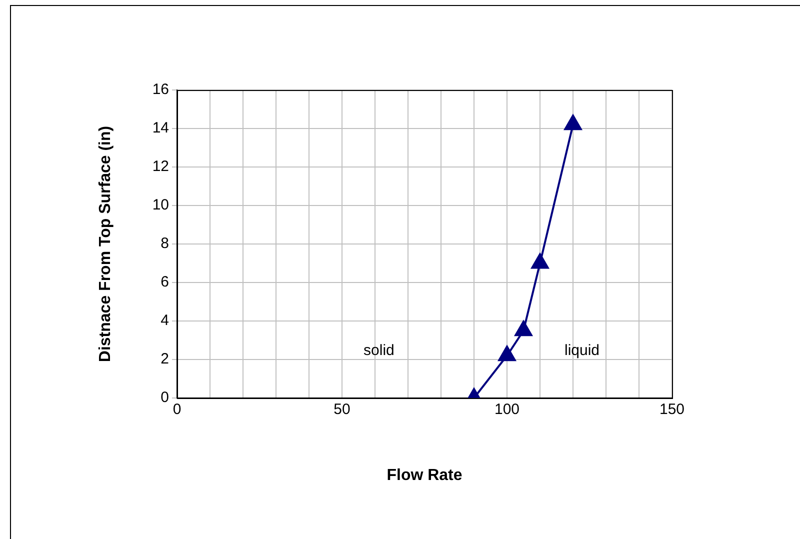  What do you see at coordinates (164, 397) in the screenshot?
I see `y-tick-label: 0` at bounding box center [164, 397].